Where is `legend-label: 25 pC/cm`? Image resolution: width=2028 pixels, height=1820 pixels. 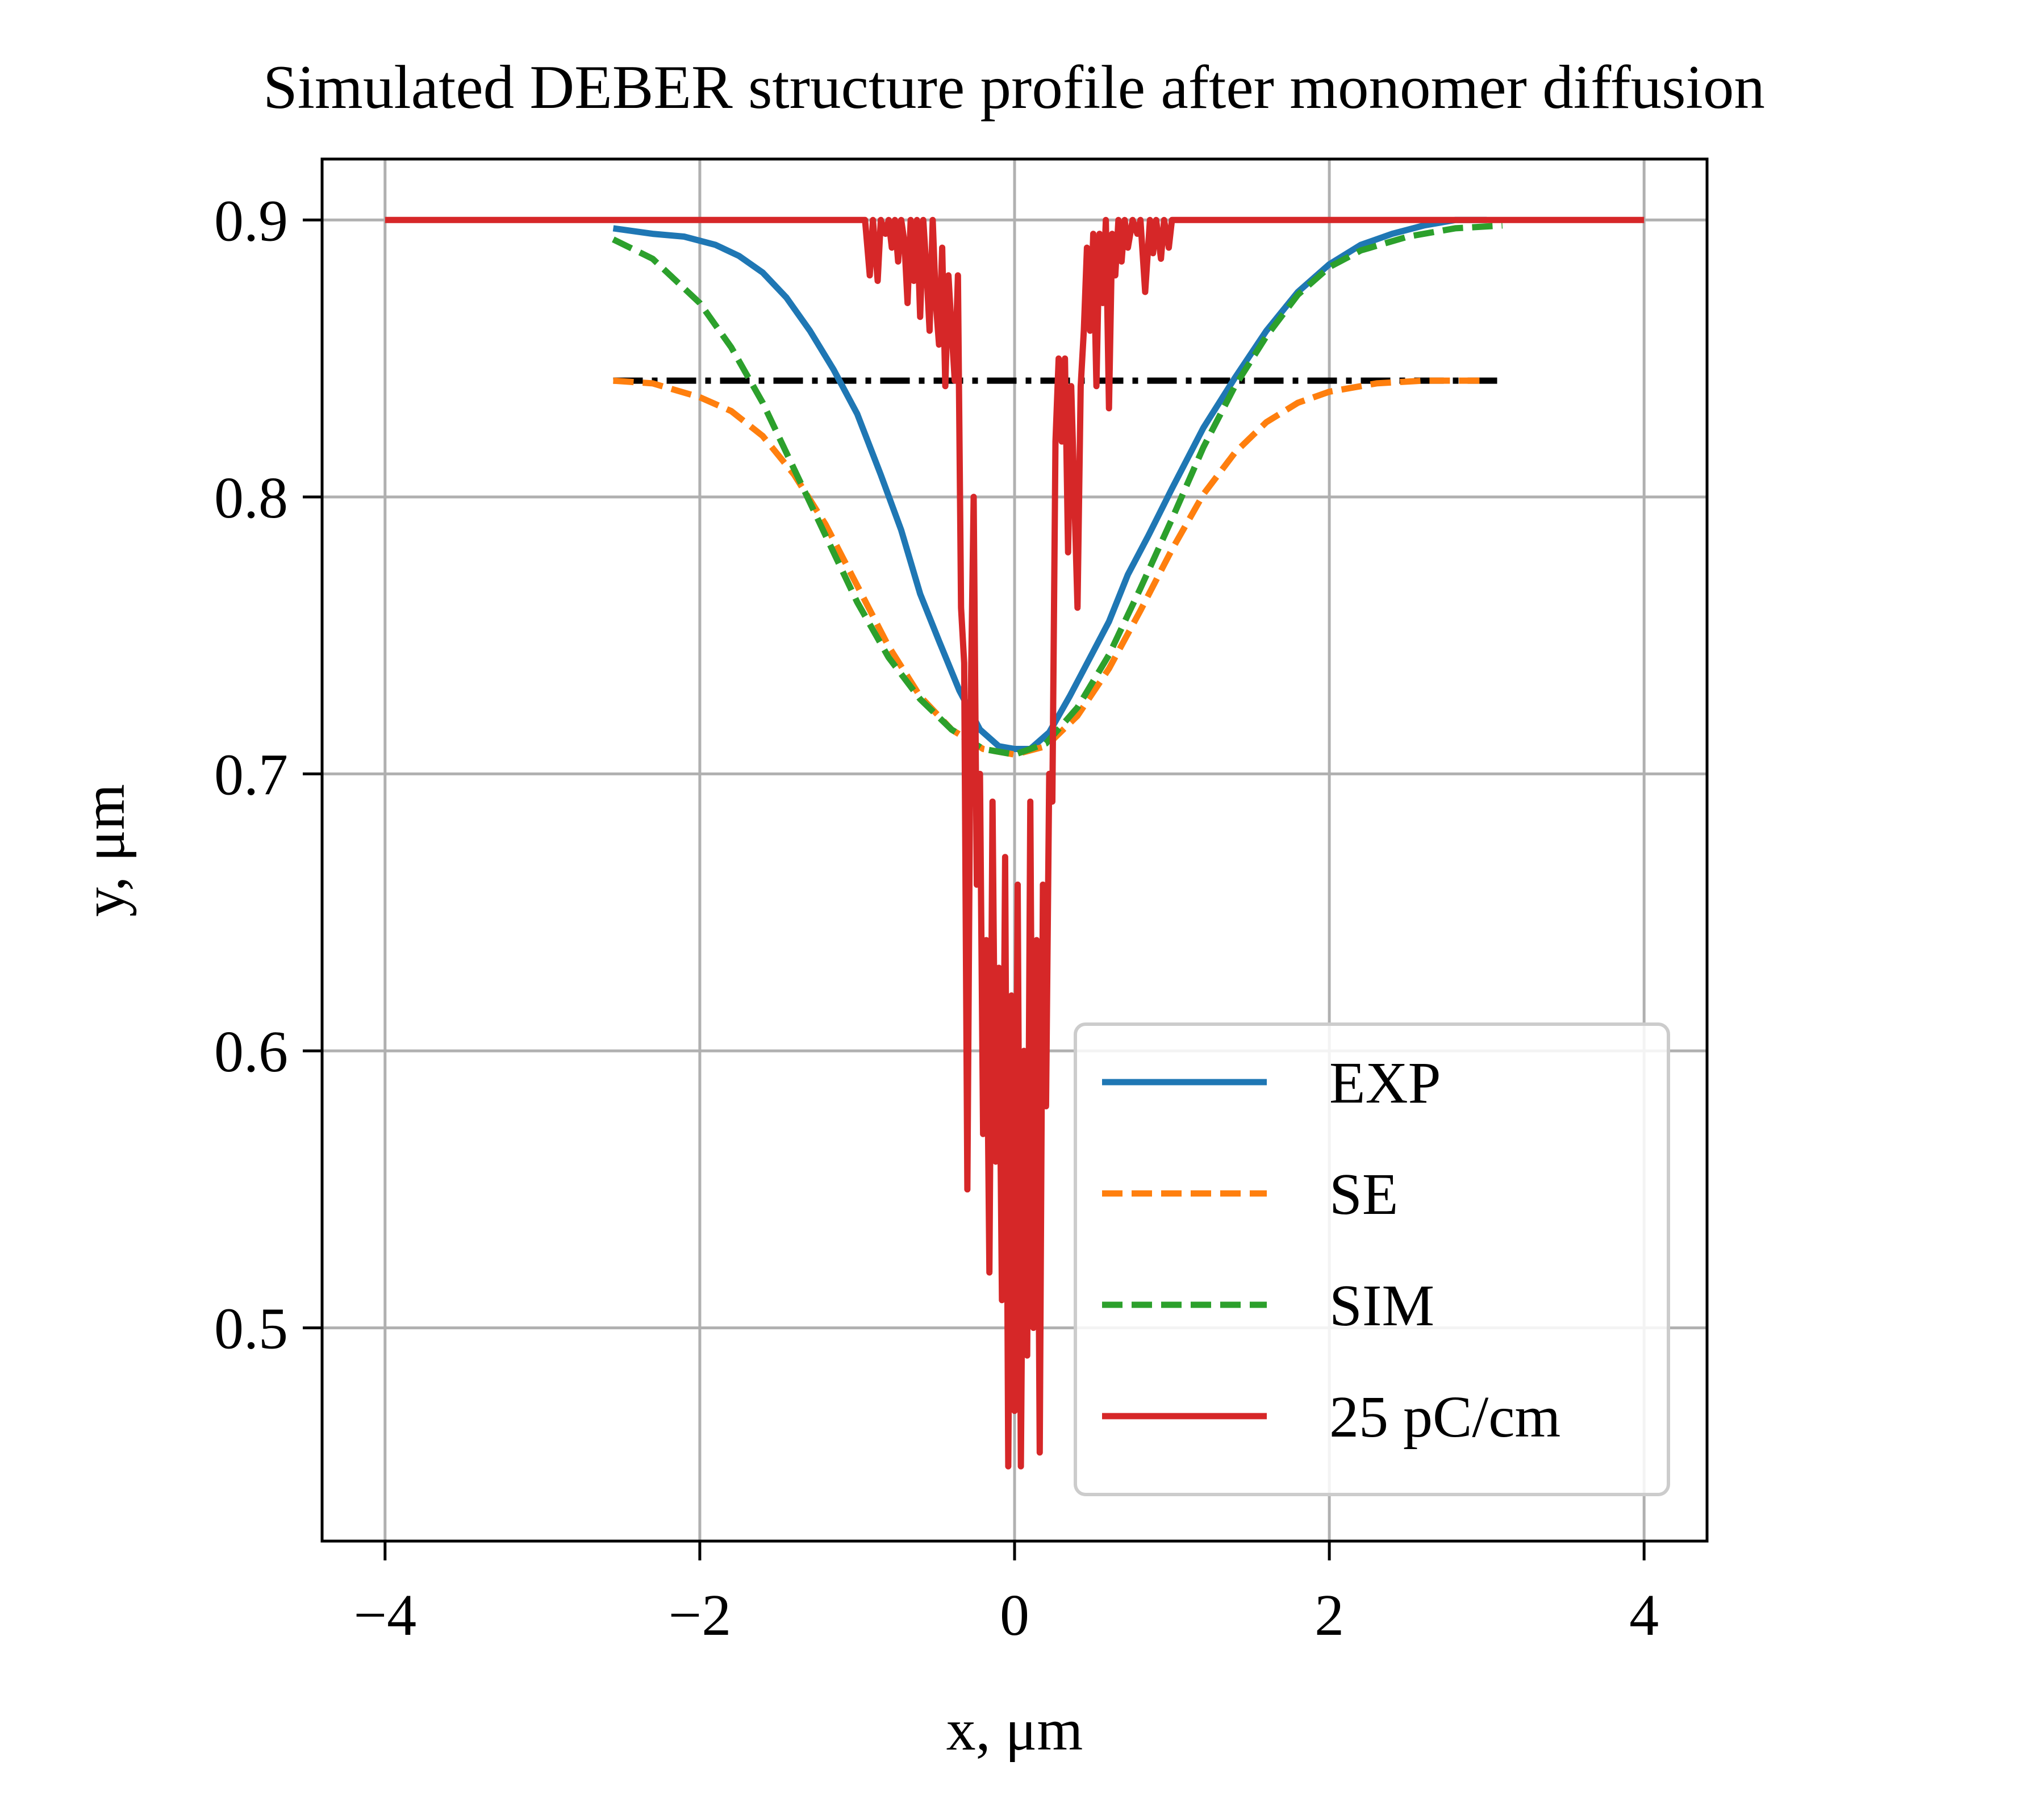
legend-label: 25 pC/cm is located at coordinates (1444, 1417).